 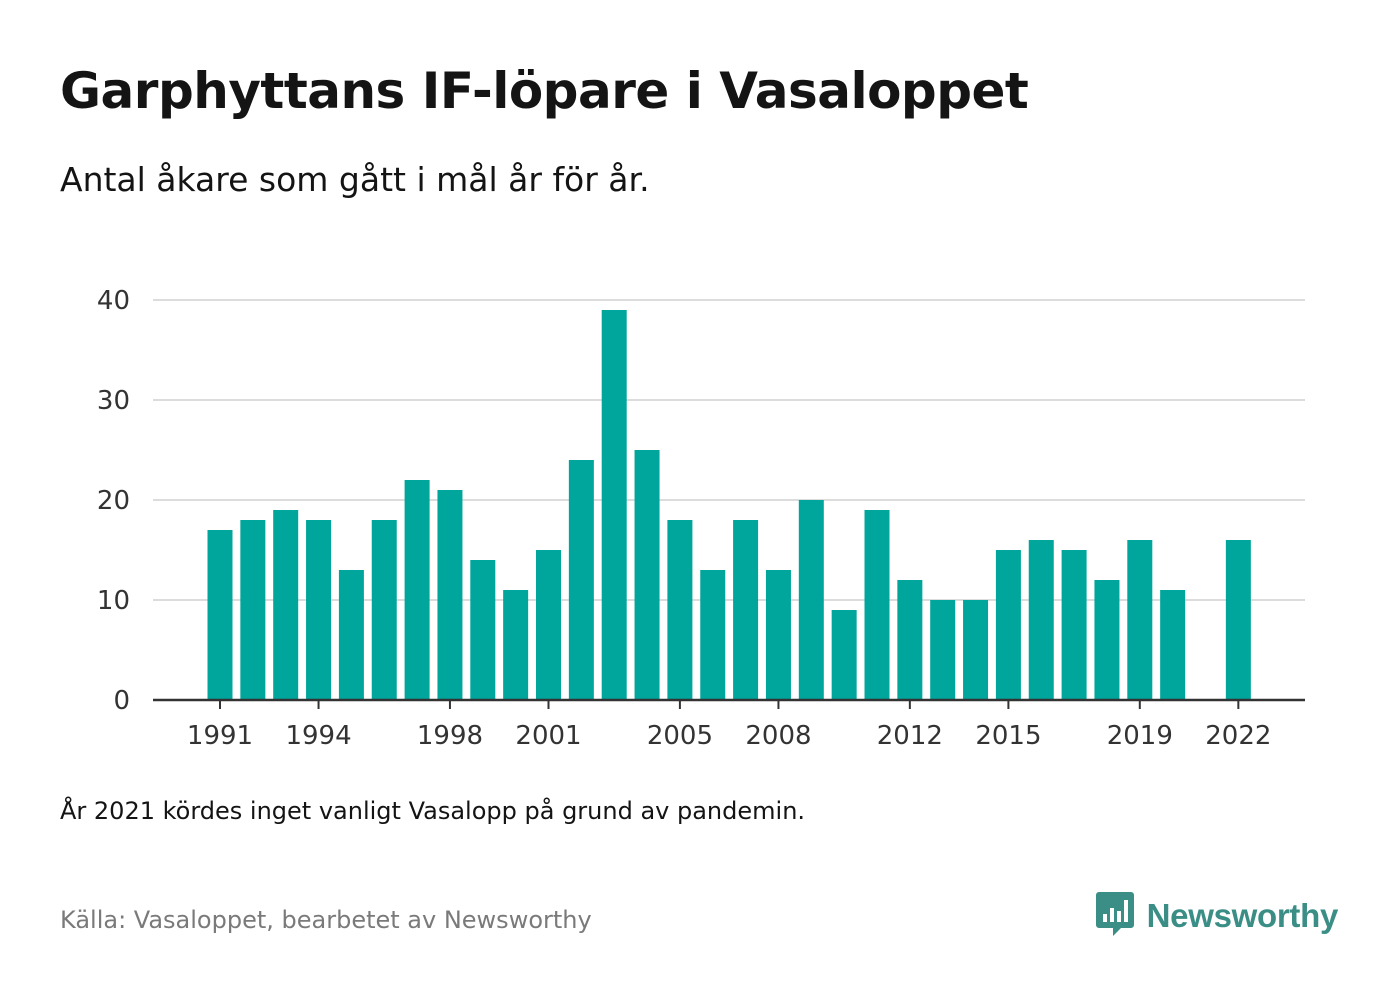 What do you see at coordinates (1041, 620) in the screenshot?
I see `bar-2016` at bounding box center [1041, 620].